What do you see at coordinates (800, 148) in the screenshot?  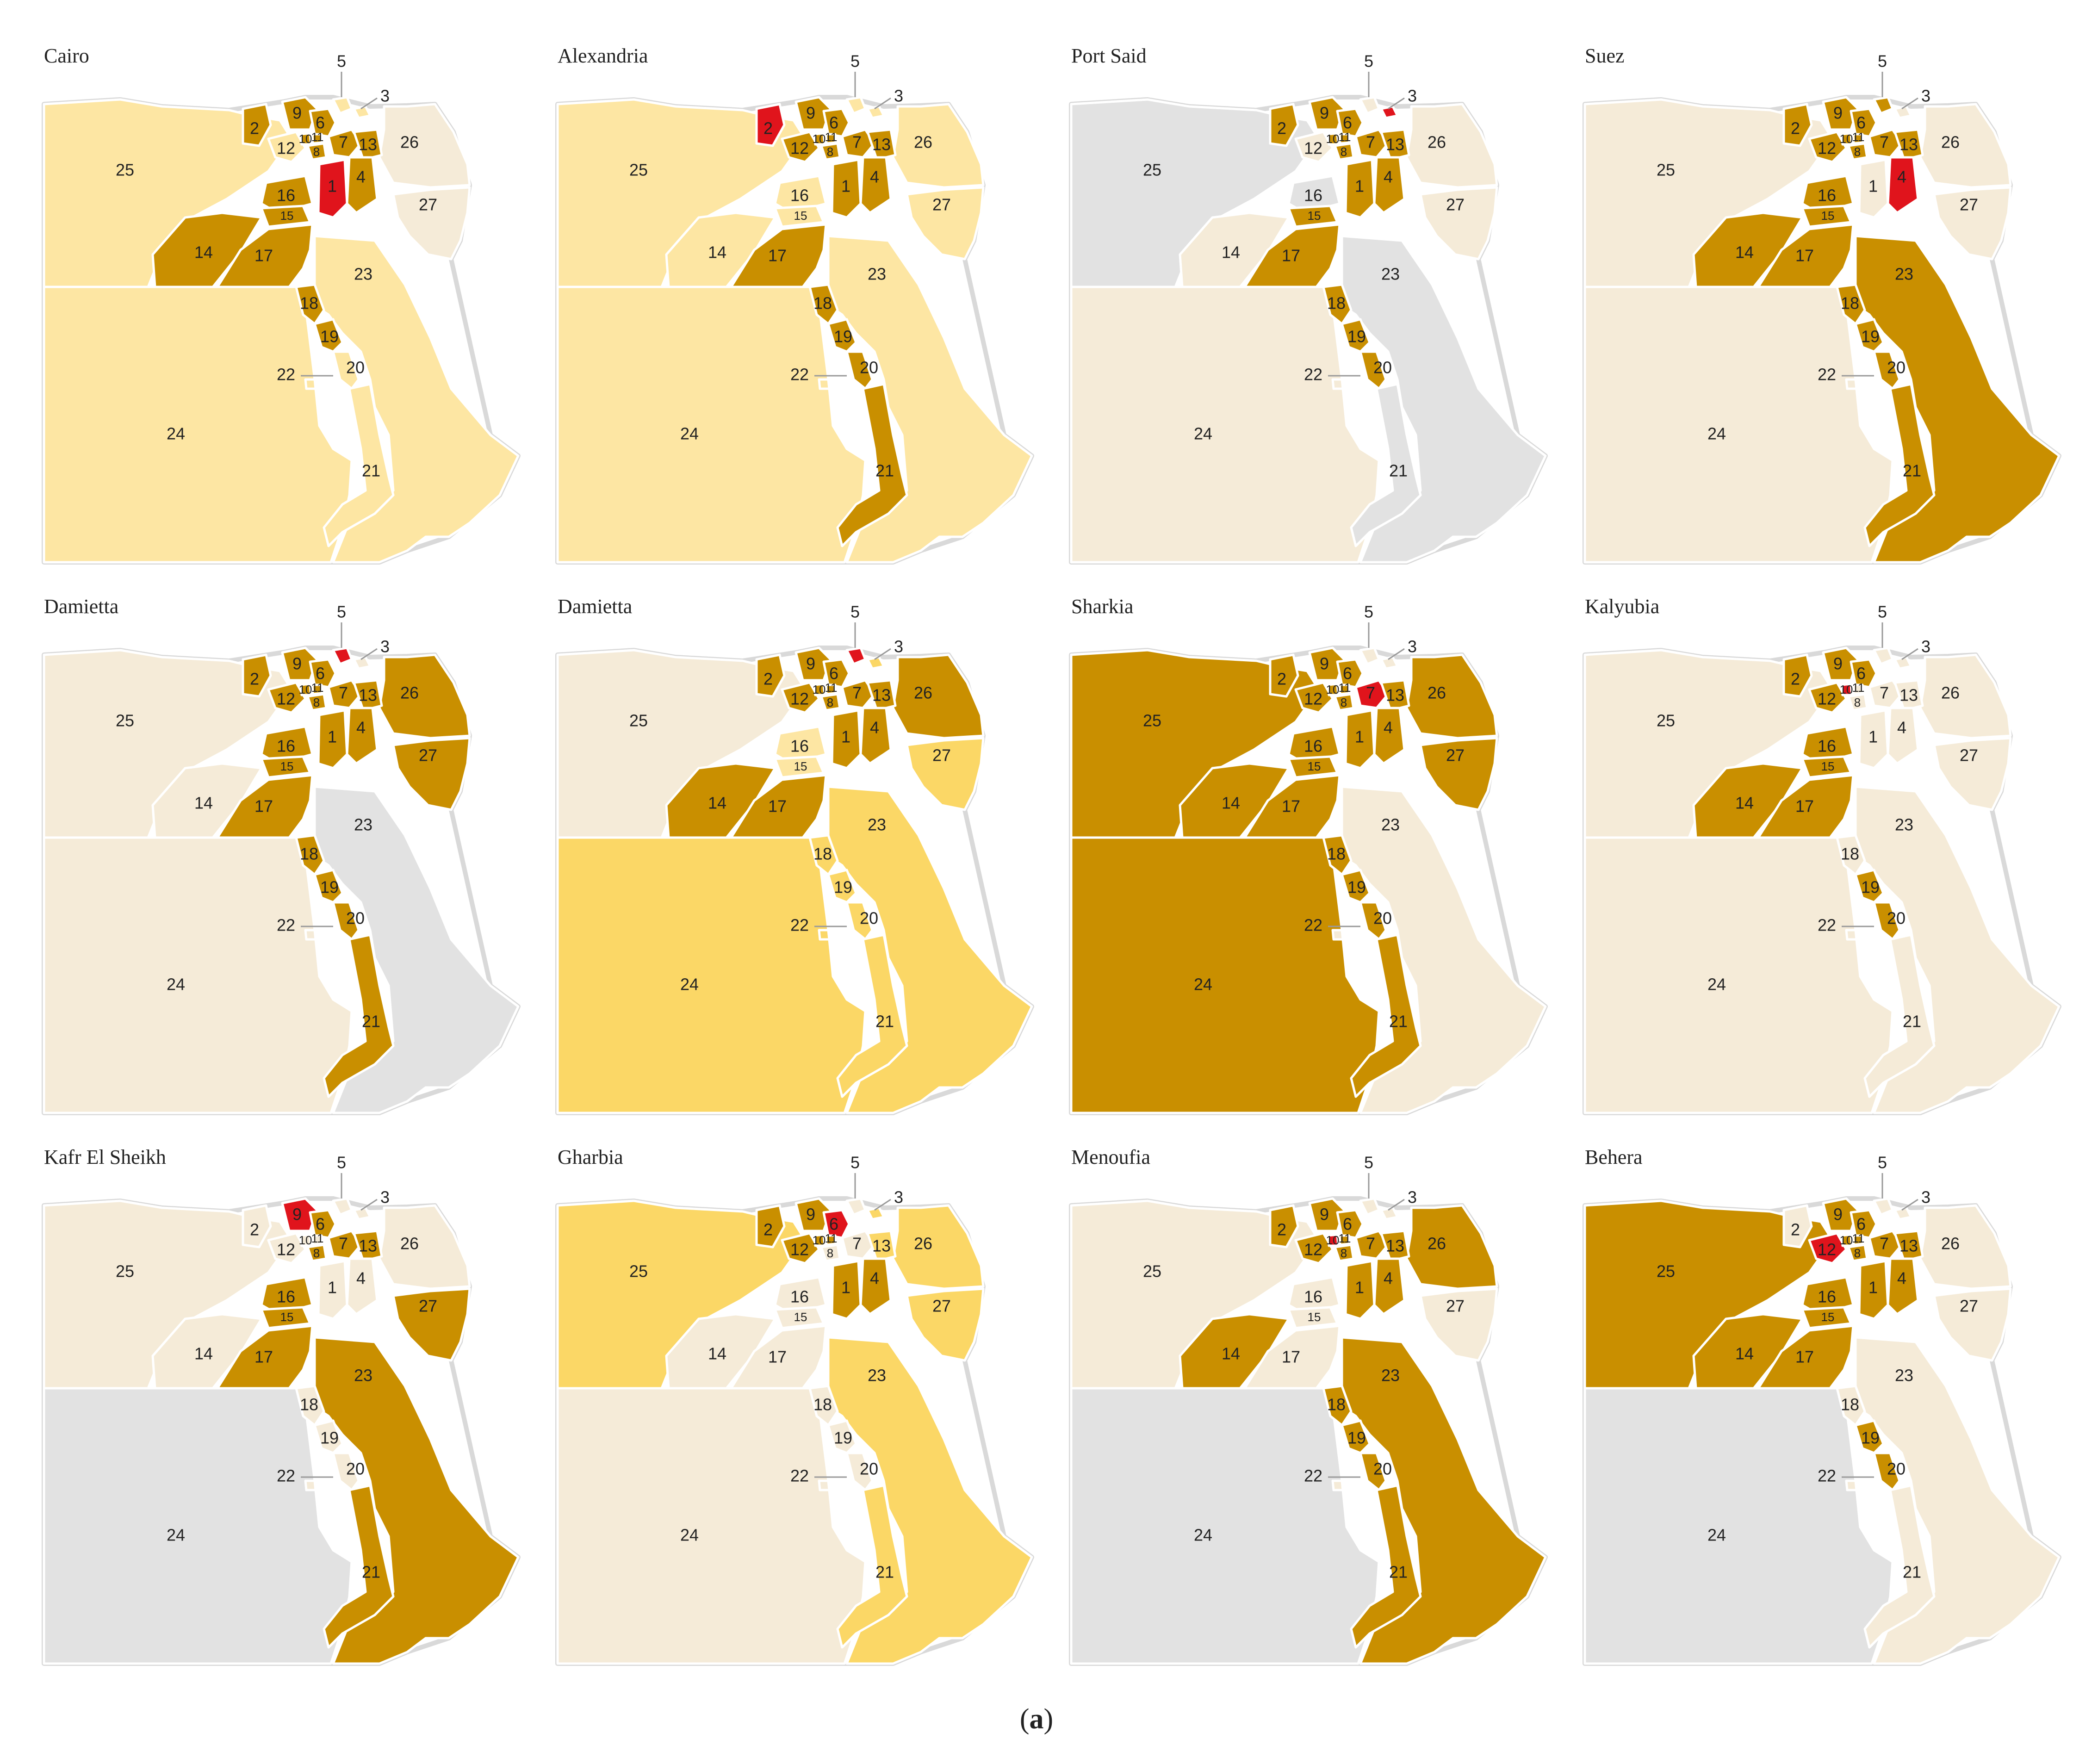 I see `region-label-12: 12` at bounding box center [800, 148].